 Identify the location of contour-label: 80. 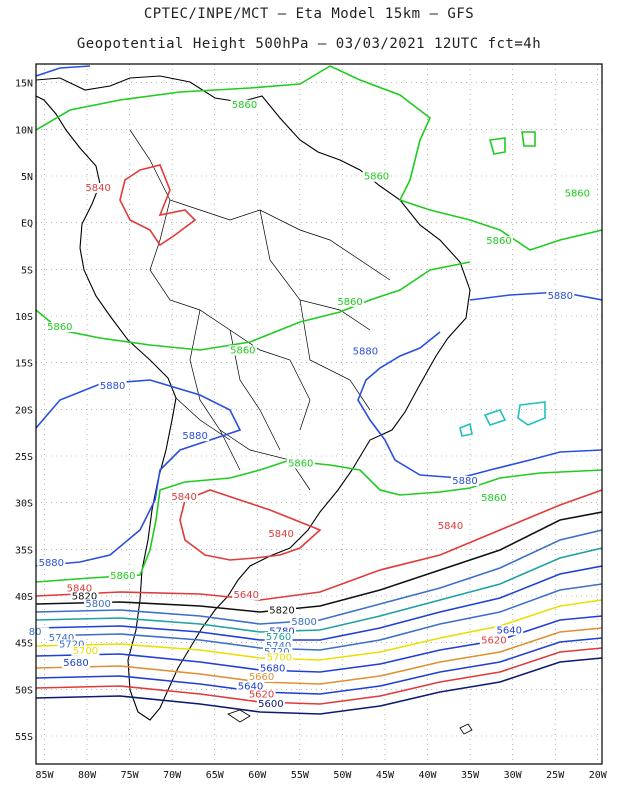
(35, 632).